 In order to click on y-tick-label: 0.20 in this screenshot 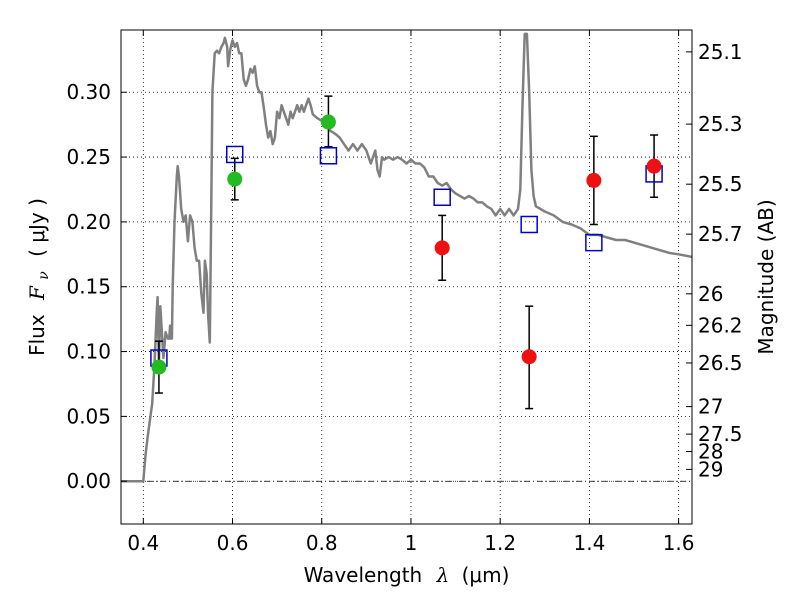, I will do `click(88, 222)`.